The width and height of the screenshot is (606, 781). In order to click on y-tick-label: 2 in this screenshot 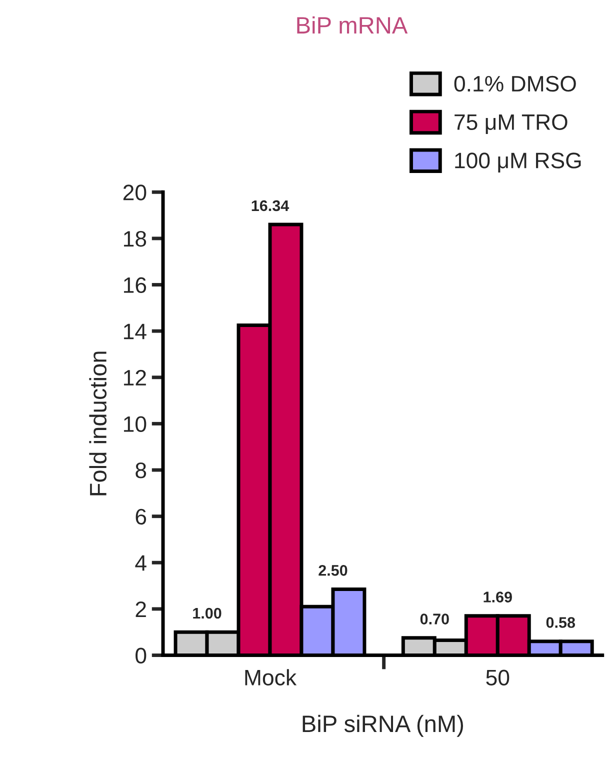, I will do `click(141, 609)`.